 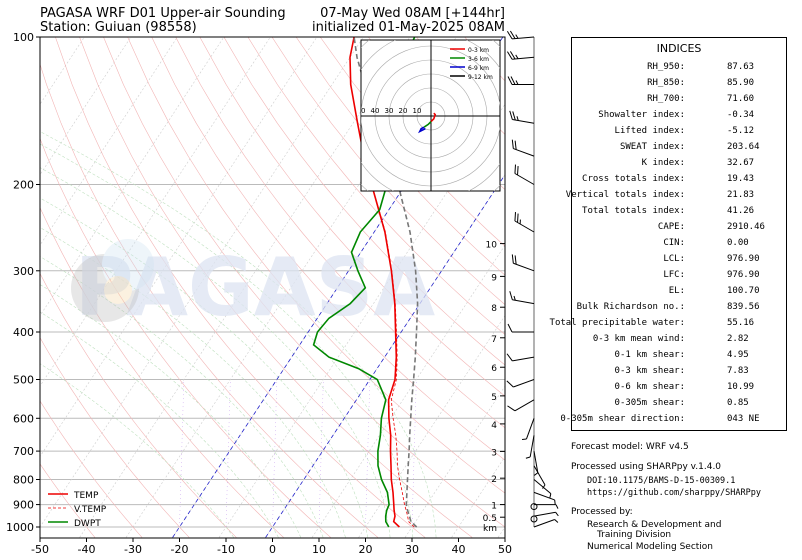 I want to click on index-row: Lifted index: -5.12, so click(x=680, y=132).